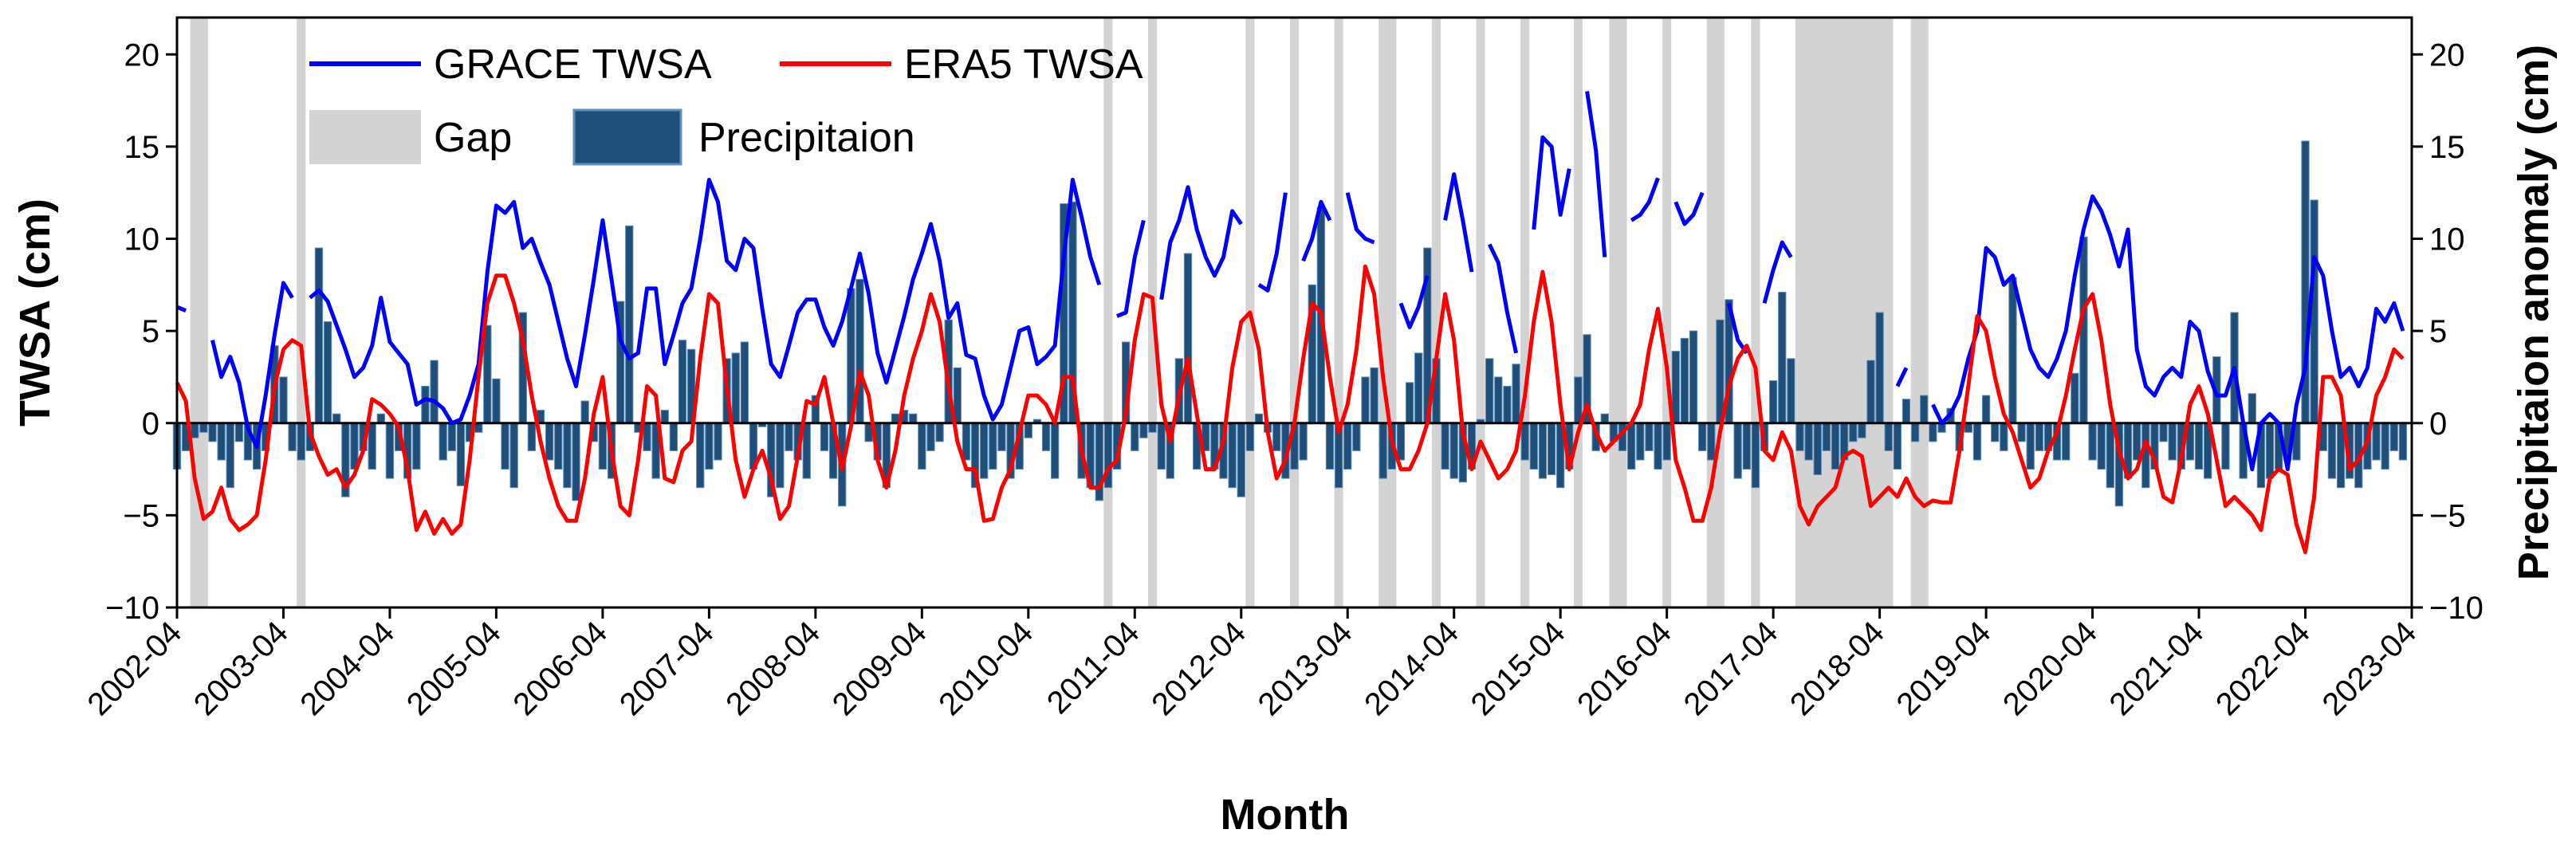 This screenshot has width=2576, height=849. I want to click on y-tick-label-right: 5, so click(2438, 331).